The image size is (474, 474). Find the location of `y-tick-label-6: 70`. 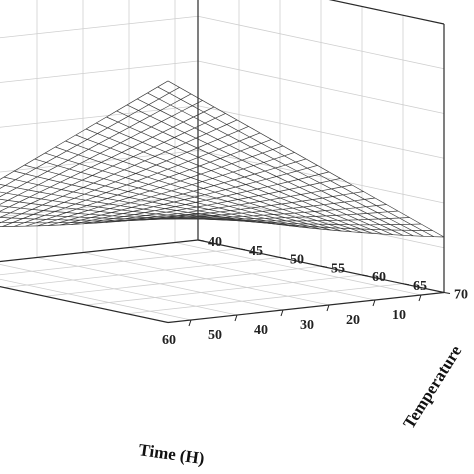

y-tick-label-6: 70 is located at coordinates (461, 295).